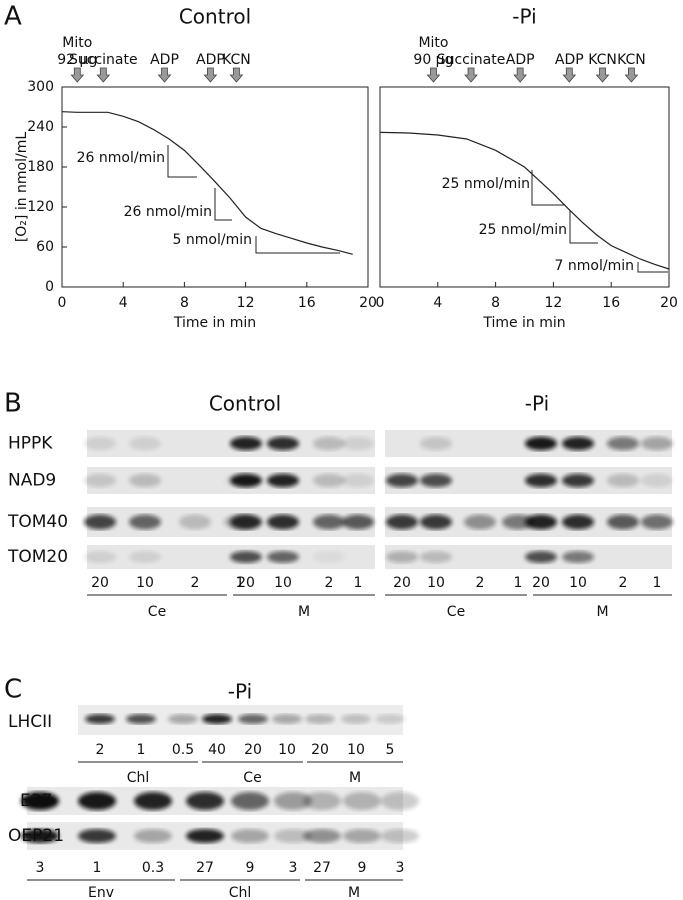 The height and width of the screenshot is (900, 683). What do you see at coordinates (523, 323) in the screenshot?
I see `x-axis-label: Time in min` at bounding box center [523, 323].